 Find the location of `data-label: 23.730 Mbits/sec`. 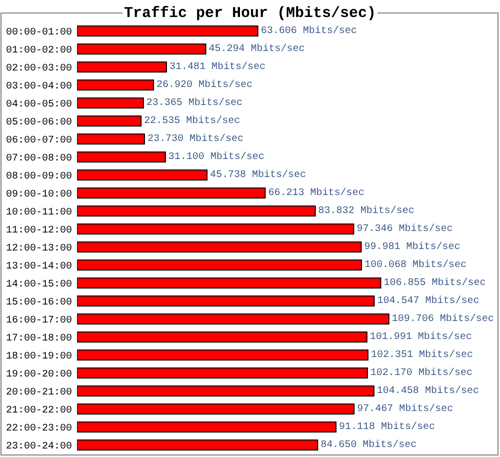

data-label: 23.730 Mbits/sec is located at coordinates (195, 139).